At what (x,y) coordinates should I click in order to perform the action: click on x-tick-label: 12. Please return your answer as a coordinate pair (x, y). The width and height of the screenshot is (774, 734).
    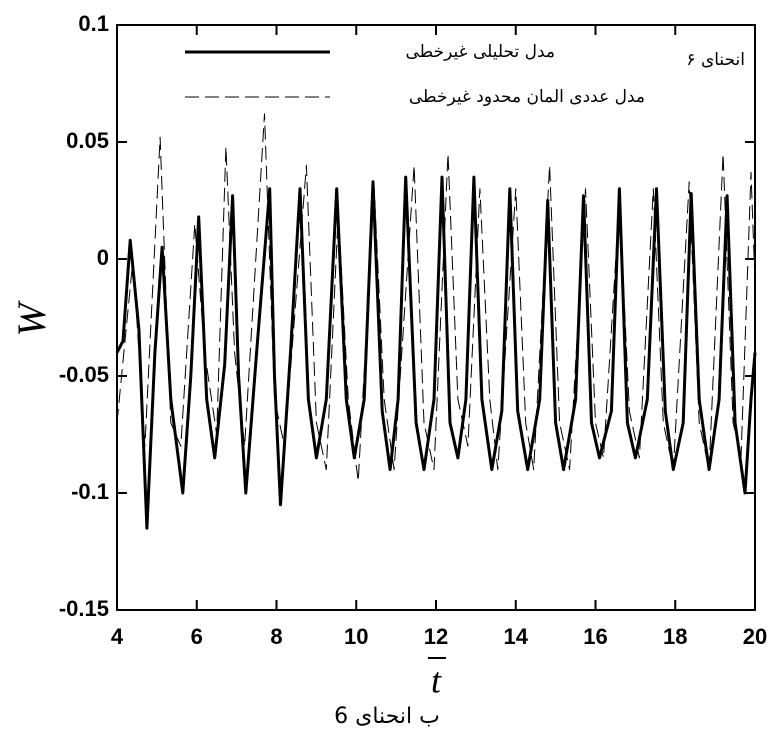
    Looking at the image, I should click on (436, 636).